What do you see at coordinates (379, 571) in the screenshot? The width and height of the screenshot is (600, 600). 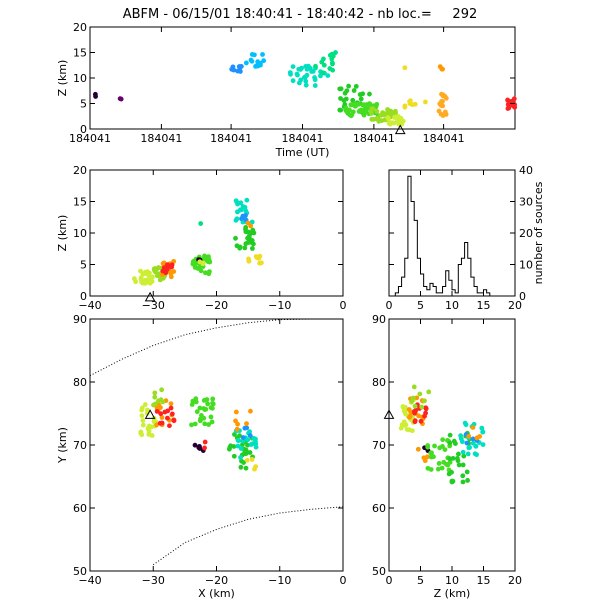 I see `z-y-ytick-label: 50` at bounding box center [379, 571].